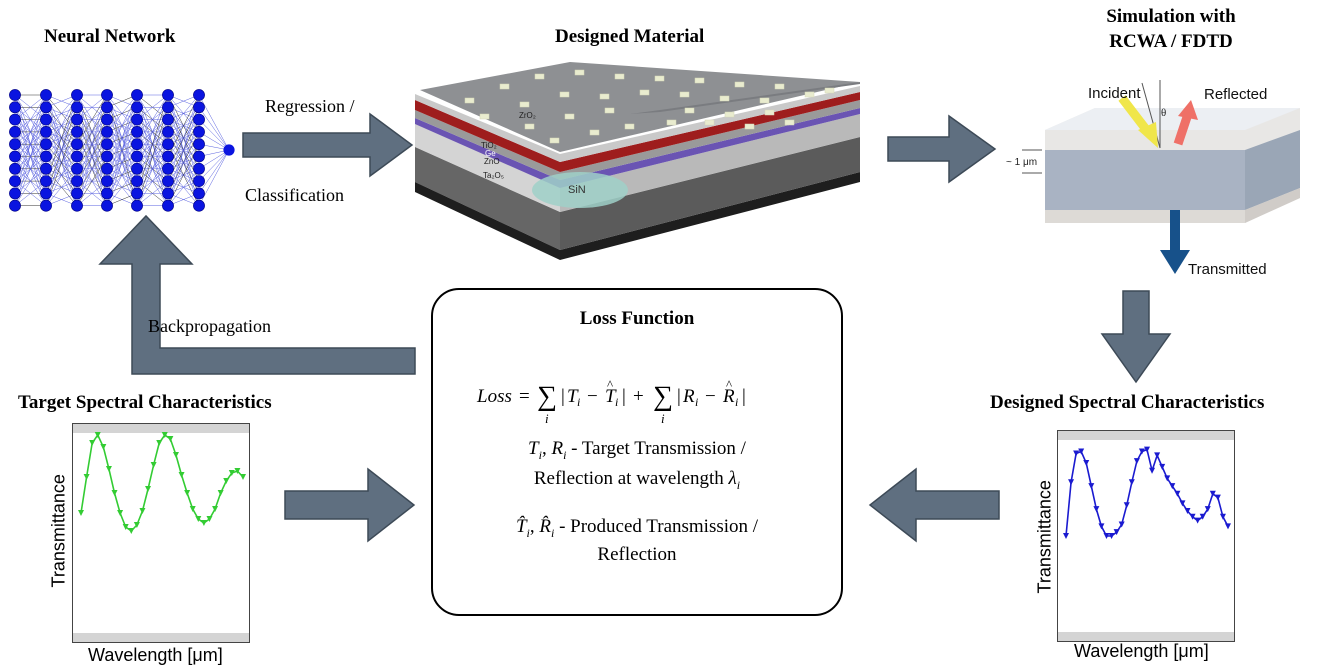 This screenshot has height=666, width=1320. What do you see at coordinates (350, 505) in the screenshot?
I see `target-to-loss-arrow` at bounding box center [350, 505].